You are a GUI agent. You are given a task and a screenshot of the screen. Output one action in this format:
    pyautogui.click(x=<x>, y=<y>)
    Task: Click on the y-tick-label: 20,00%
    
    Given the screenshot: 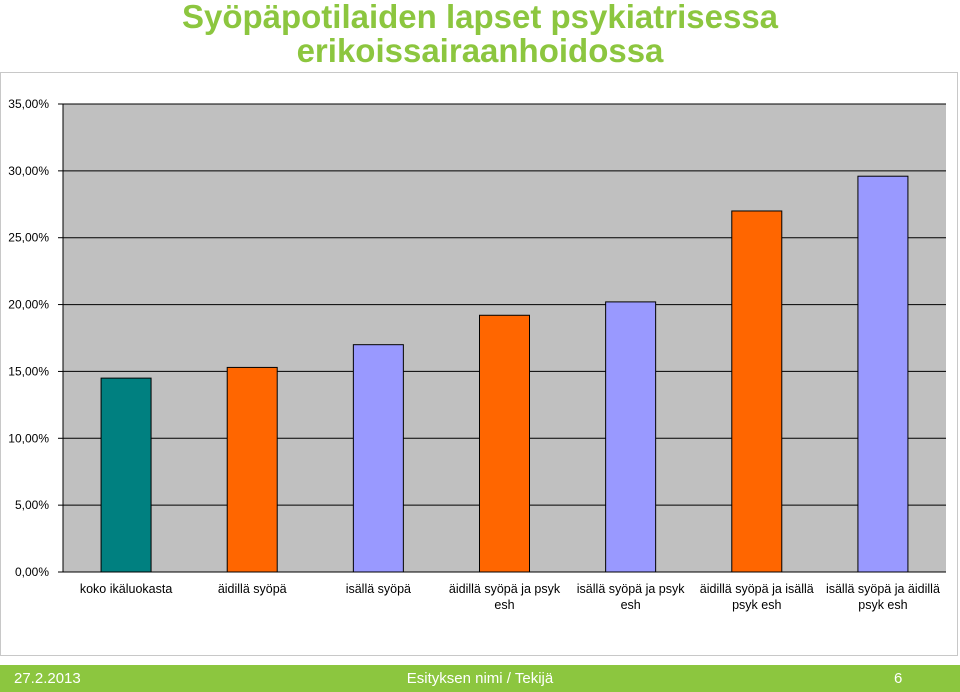 What is the action you would take?
    pyautogui.click(x=28, y=305)
    